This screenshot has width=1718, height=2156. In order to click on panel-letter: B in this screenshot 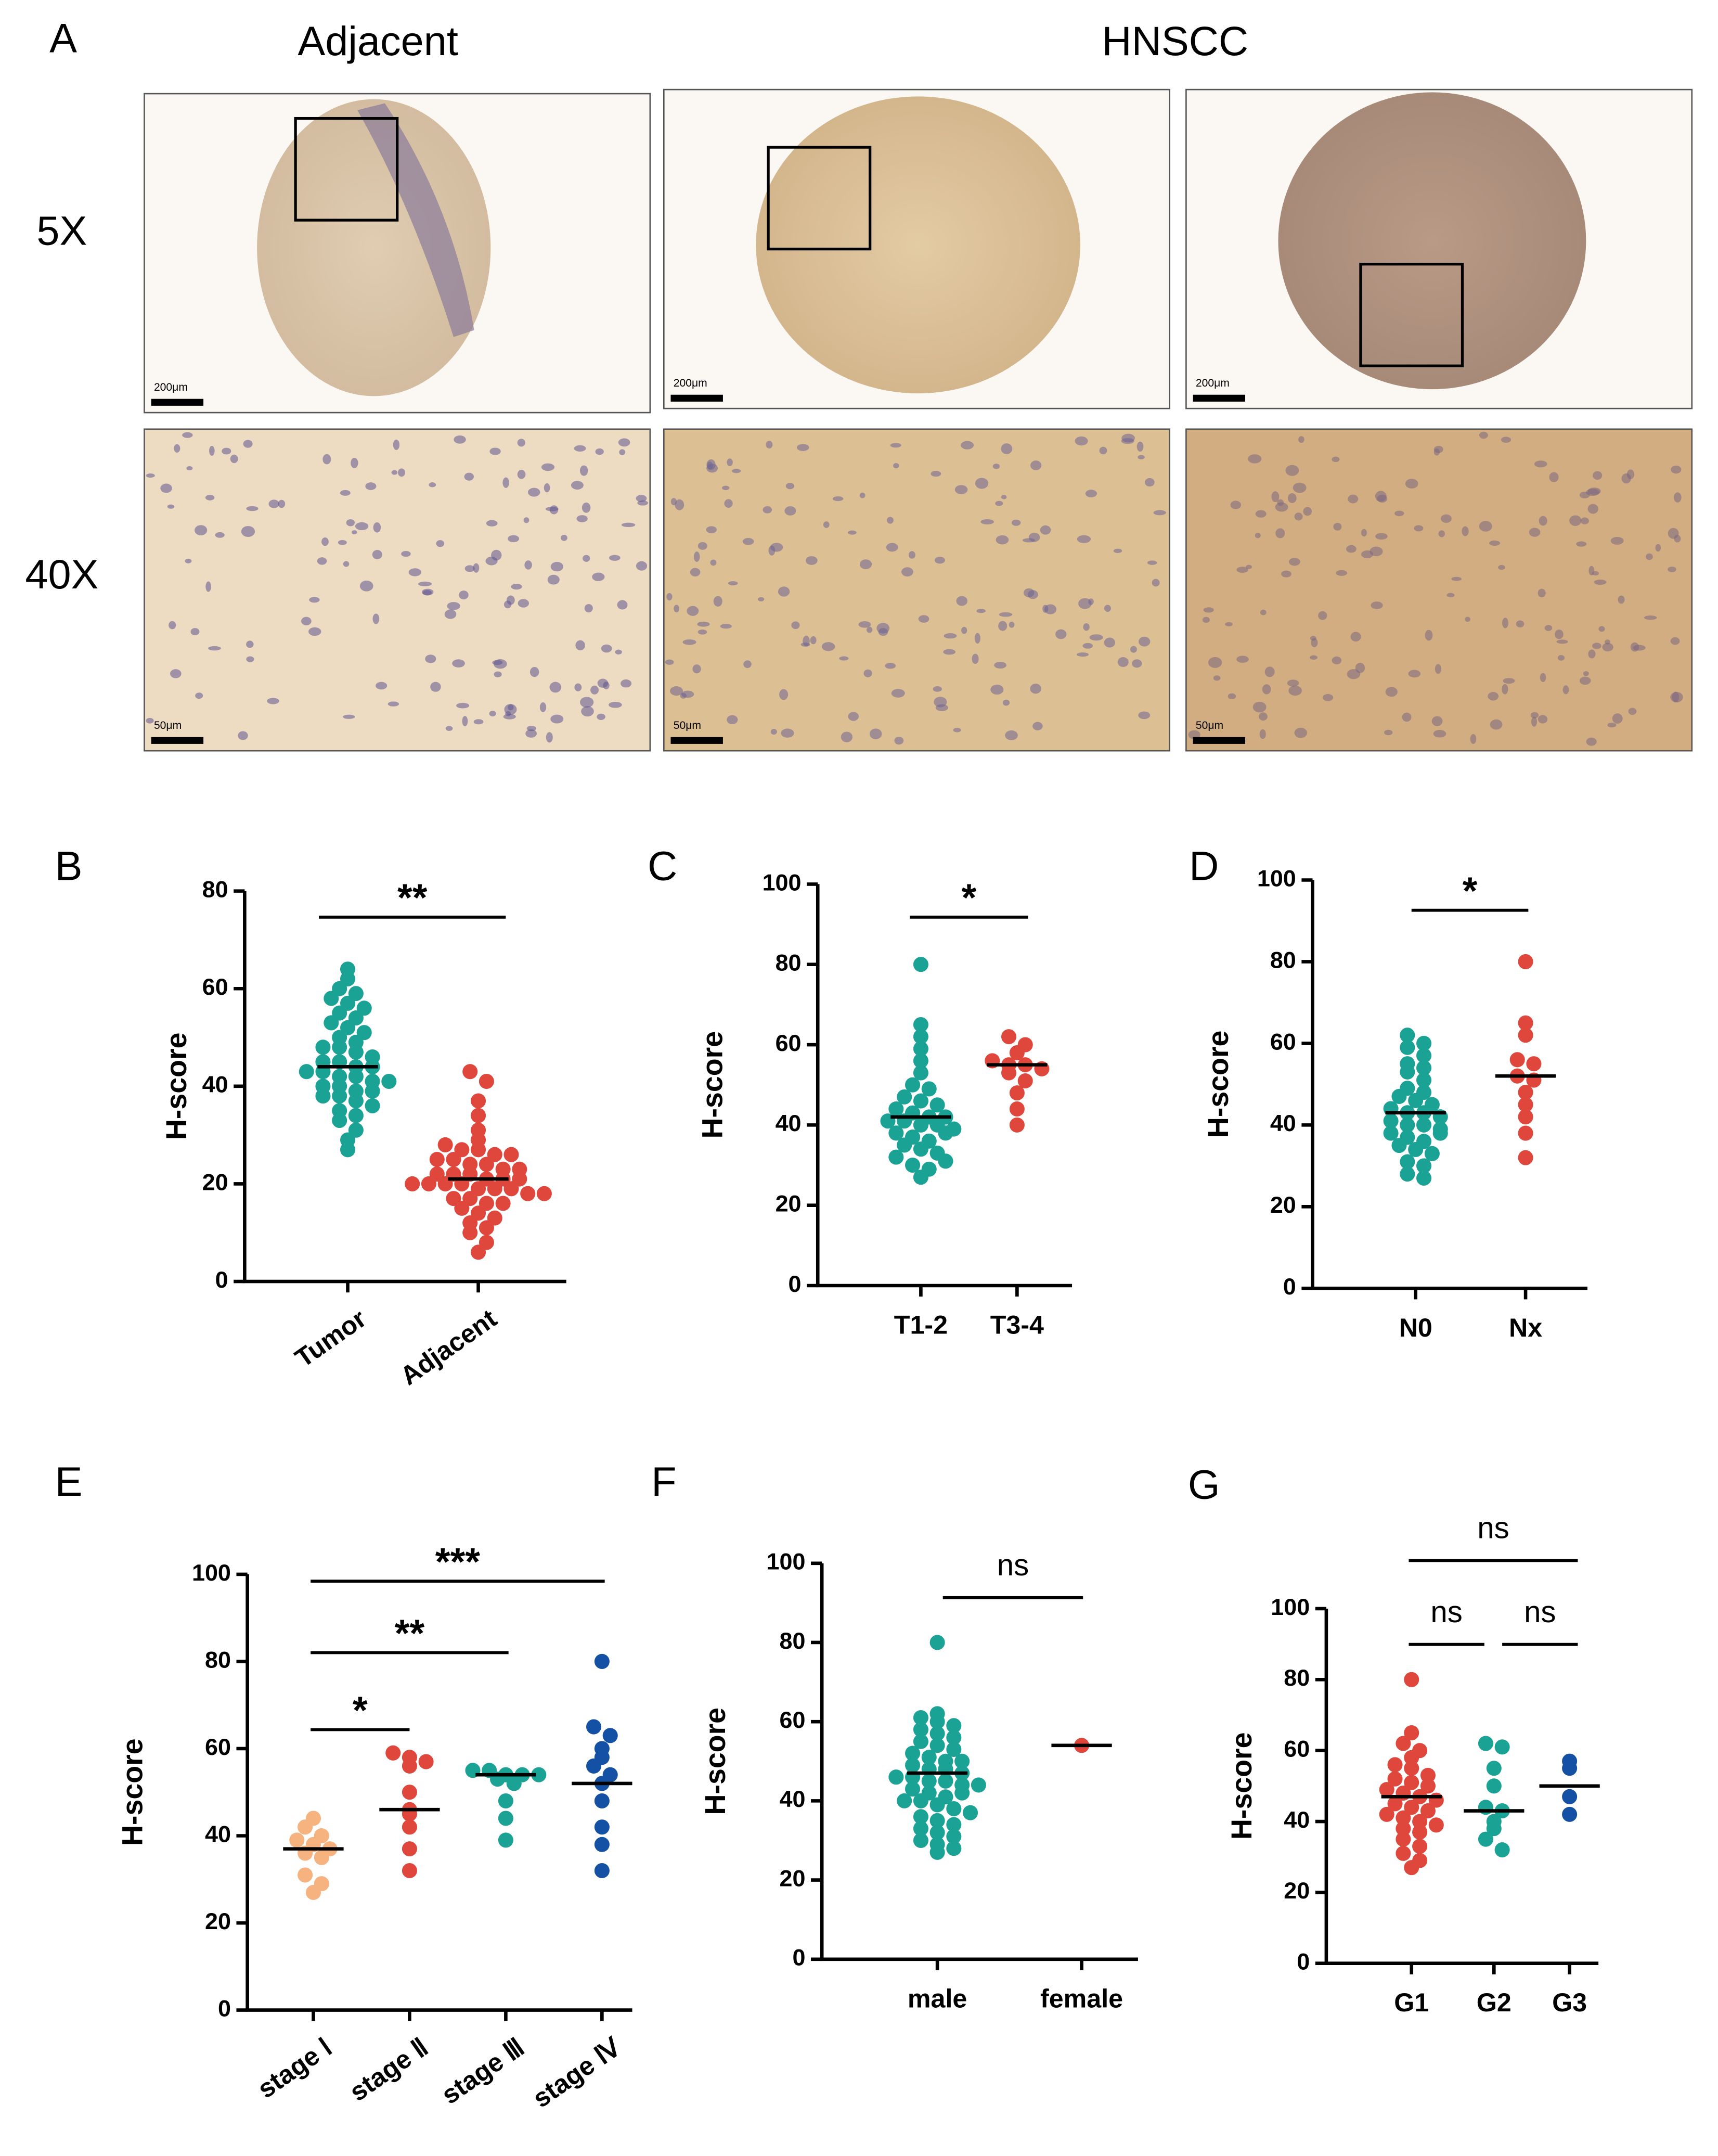, I will do `click(69, 865)`.